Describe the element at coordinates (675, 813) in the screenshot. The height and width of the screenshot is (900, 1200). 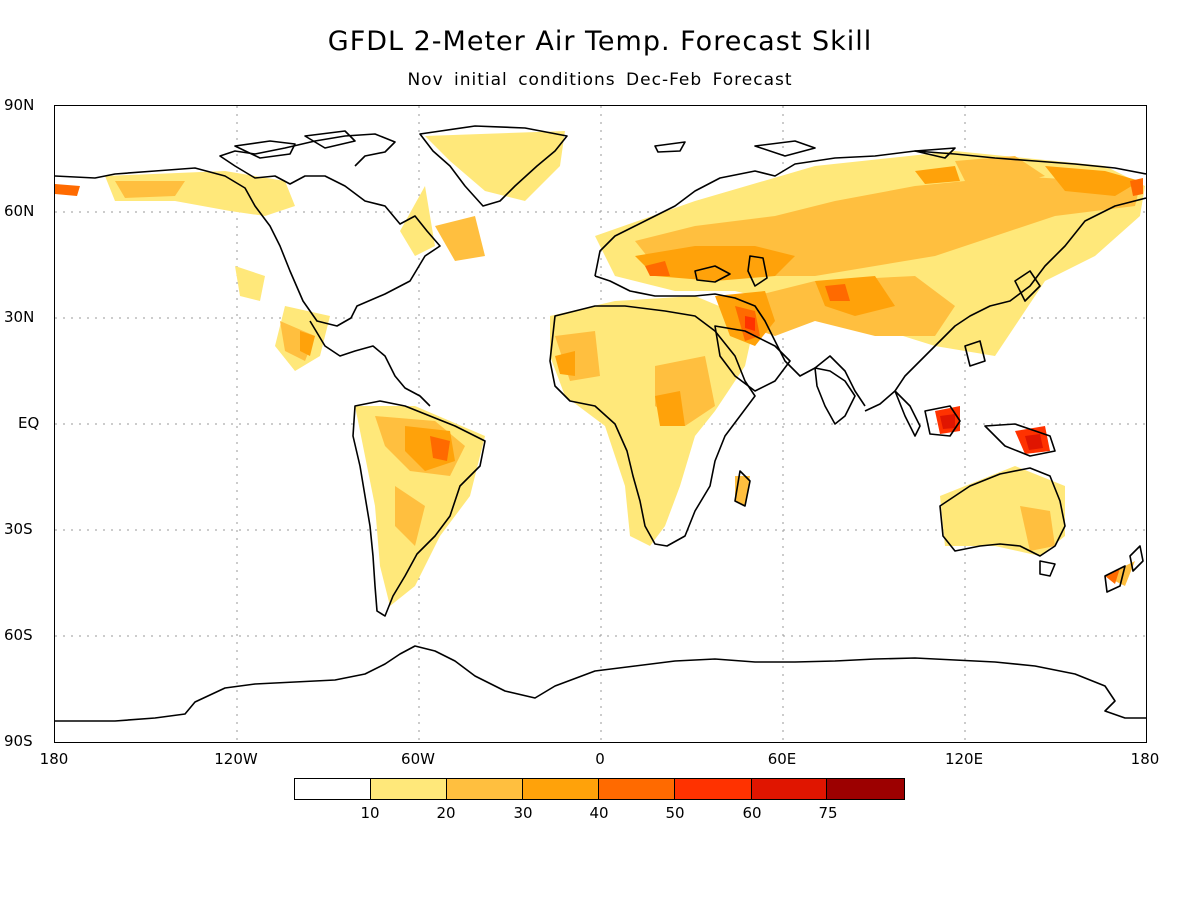
I see `colorbar-label-50: 50` at that location.